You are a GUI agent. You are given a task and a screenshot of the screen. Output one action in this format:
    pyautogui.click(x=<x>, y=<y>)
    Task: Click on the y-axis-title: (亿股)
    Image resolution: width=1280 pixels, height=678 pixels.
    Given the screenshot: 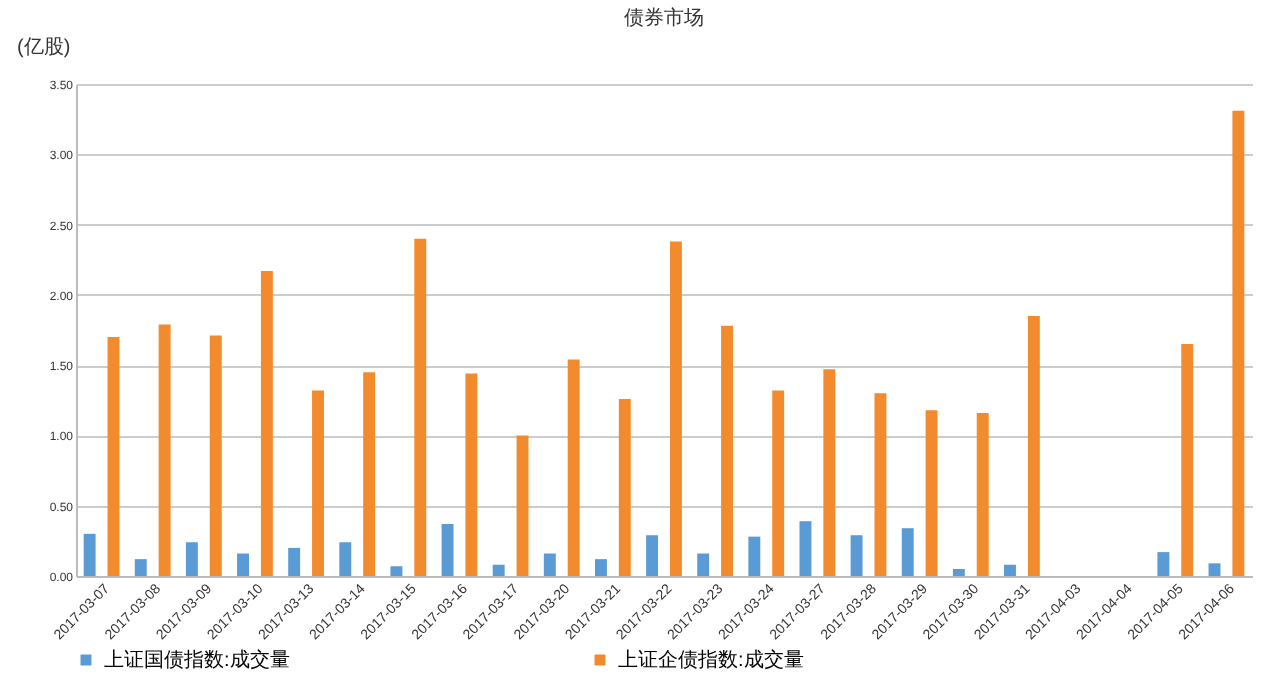 What is the action you would take?
    pyautogui.click(x=44, y=48)
    